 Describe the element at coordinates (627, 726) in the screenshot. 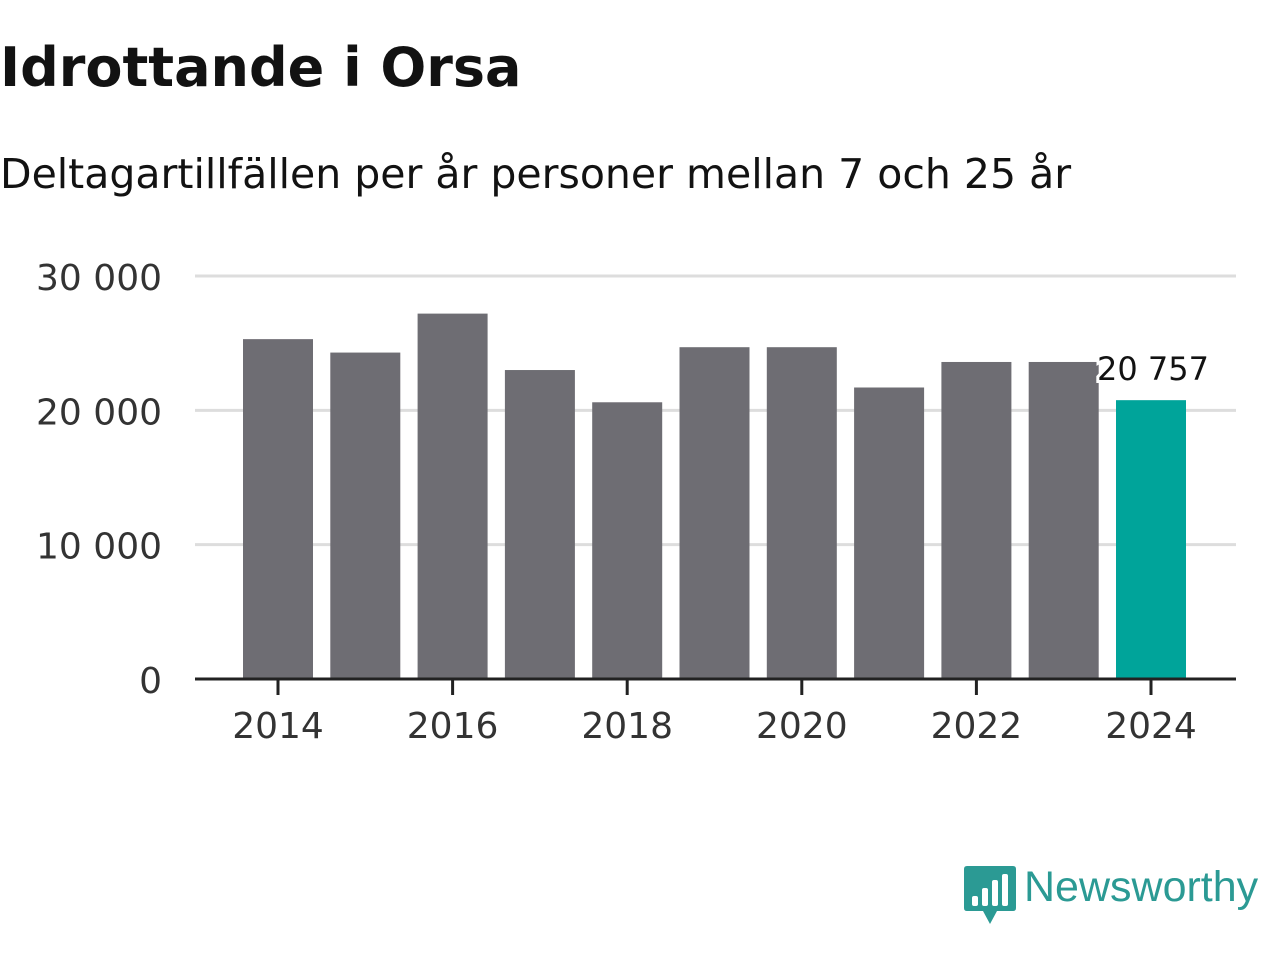

I see `x-tick-label: 2018` at that location.